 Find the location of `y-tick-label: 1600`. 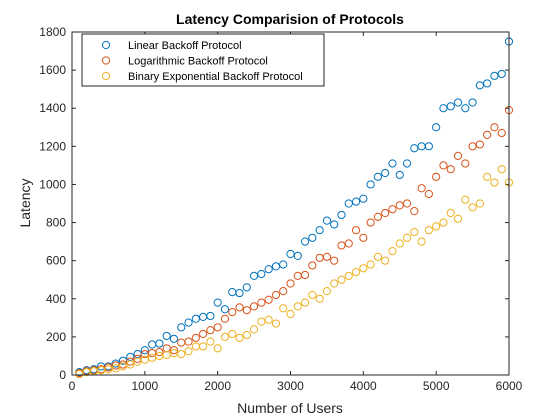

y-tick-label: 1600 is located at coordinates (52, 70).